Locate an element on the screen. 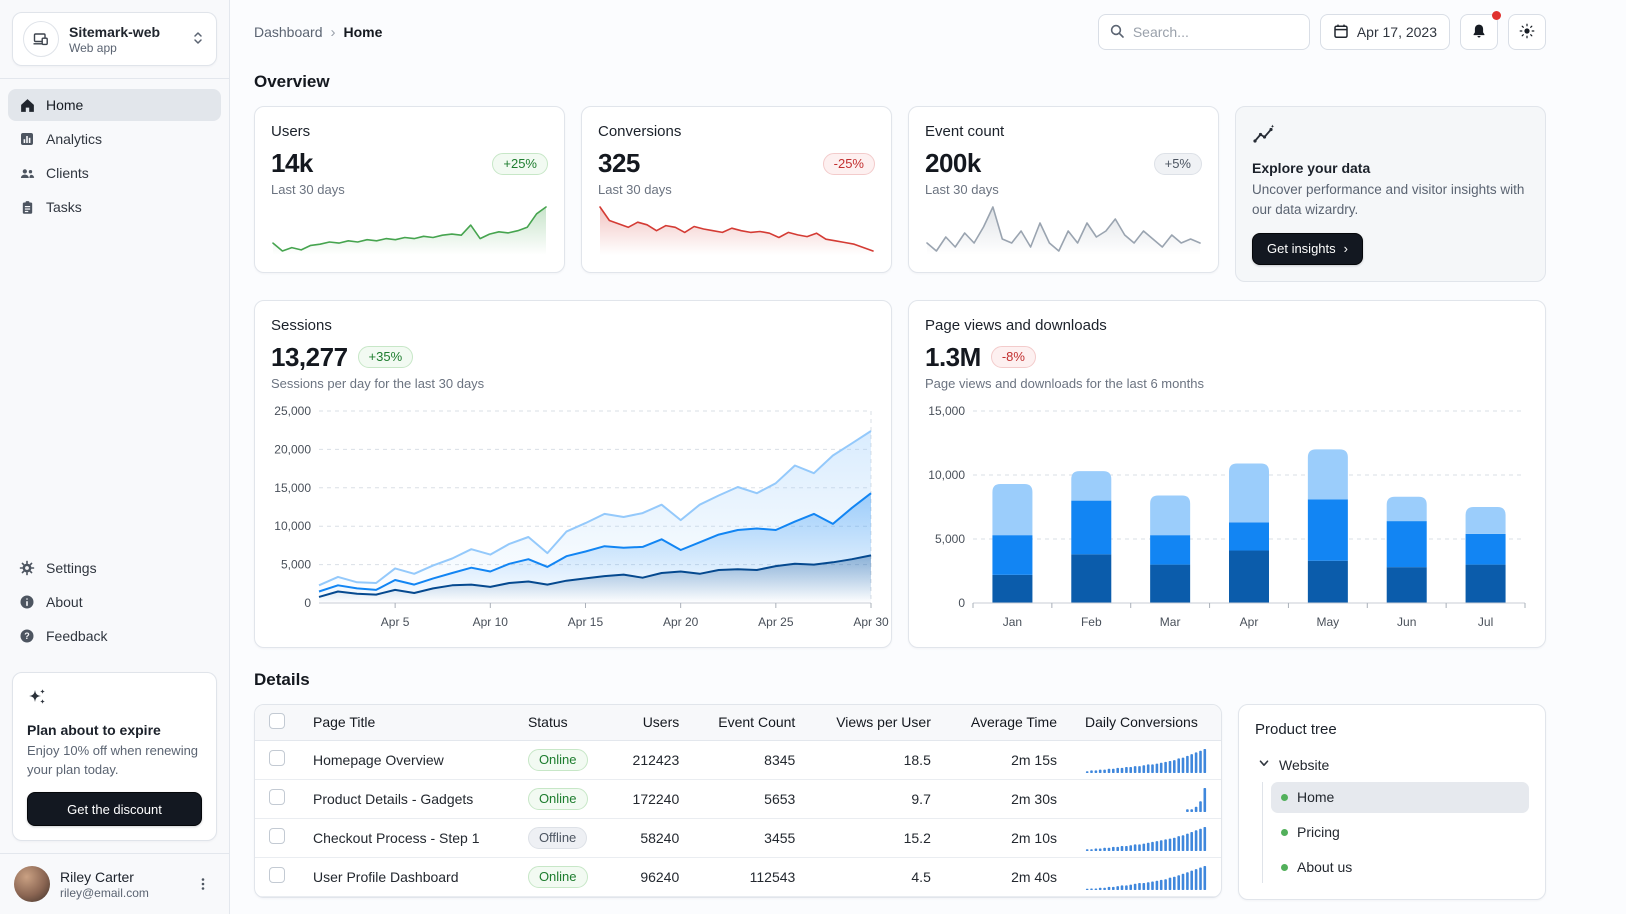 The width and height of the screenshot is (1626, 914). get-discount-button: Get the discount is located at coordinates (114, 809).